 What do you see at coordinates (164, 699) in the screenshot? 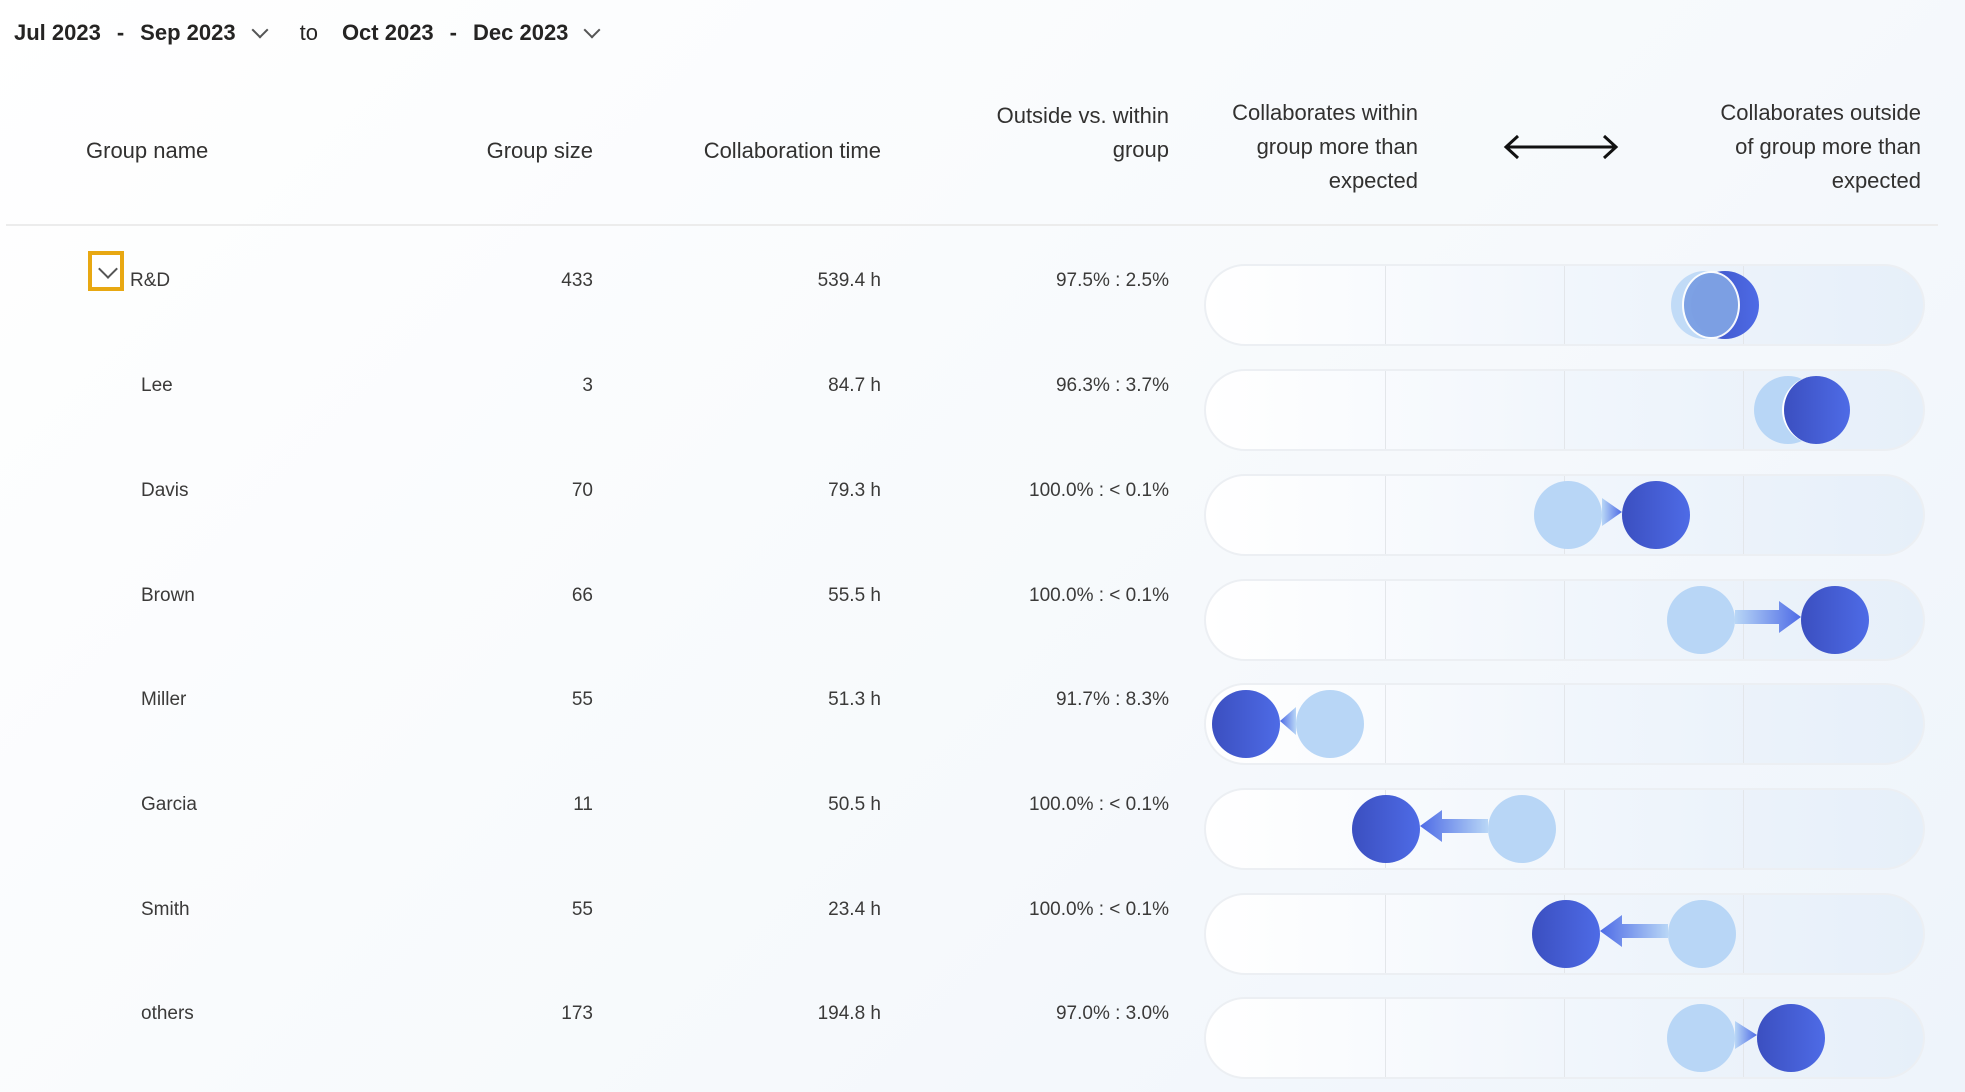
I see `group-name: Miller` at bounding box center [164, 699].